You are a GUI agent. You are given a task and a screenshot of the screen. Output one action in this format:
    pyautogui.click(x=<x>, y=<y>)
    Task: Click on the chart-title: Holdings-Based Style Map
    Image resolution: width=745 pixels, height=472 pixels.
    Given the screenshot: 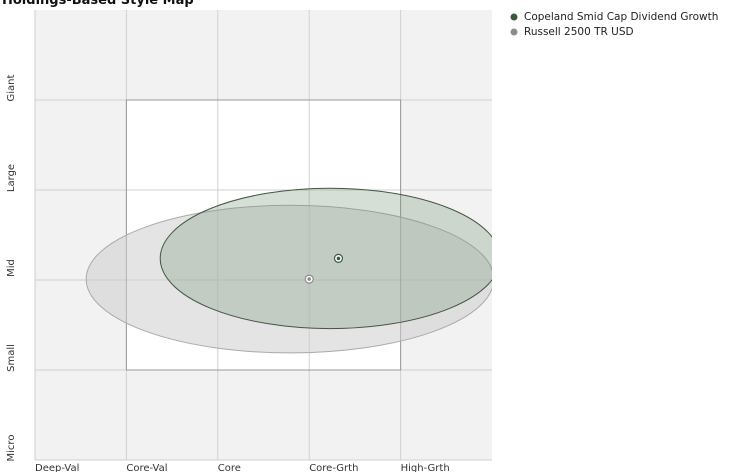 What is the action you would take?
    pyautogui.click(x=98, y=4)
    